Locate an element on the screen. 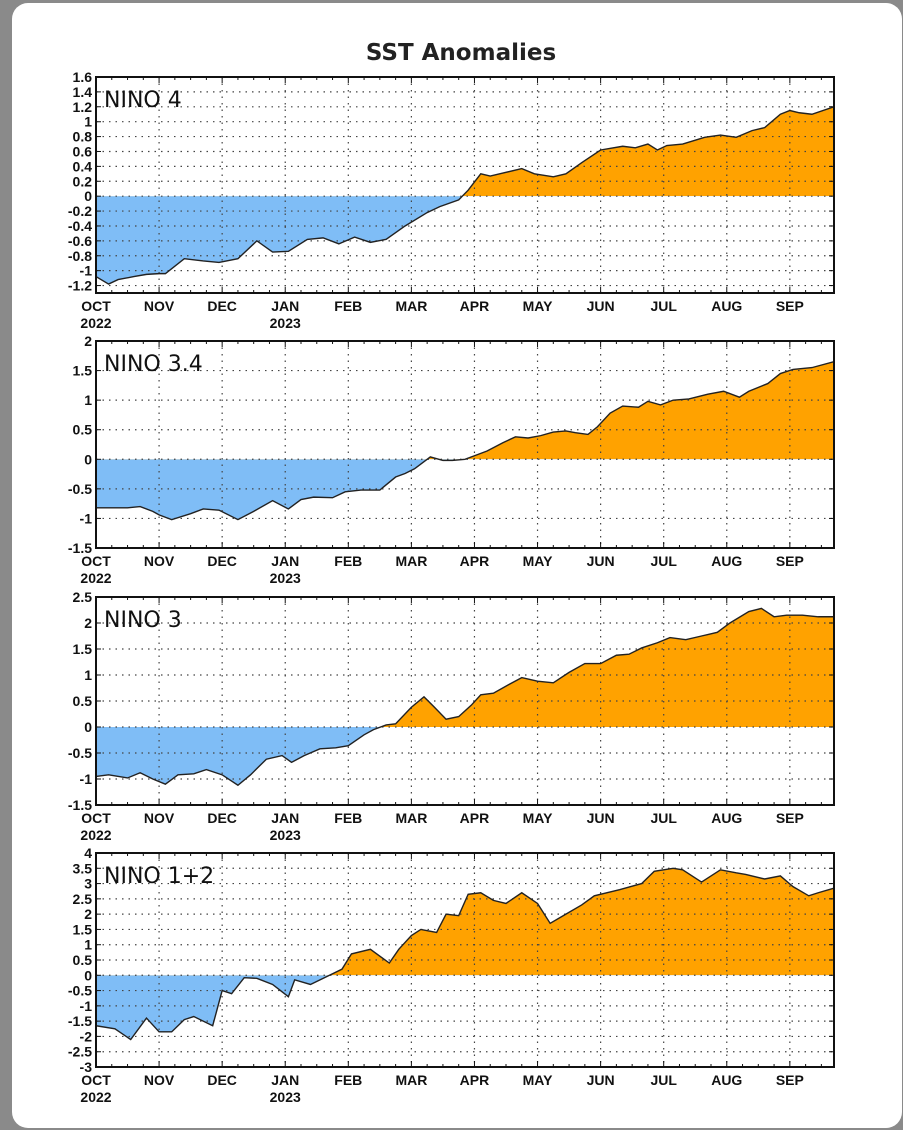  panel-label: NINO 3 is located at coordinates (143, 620).